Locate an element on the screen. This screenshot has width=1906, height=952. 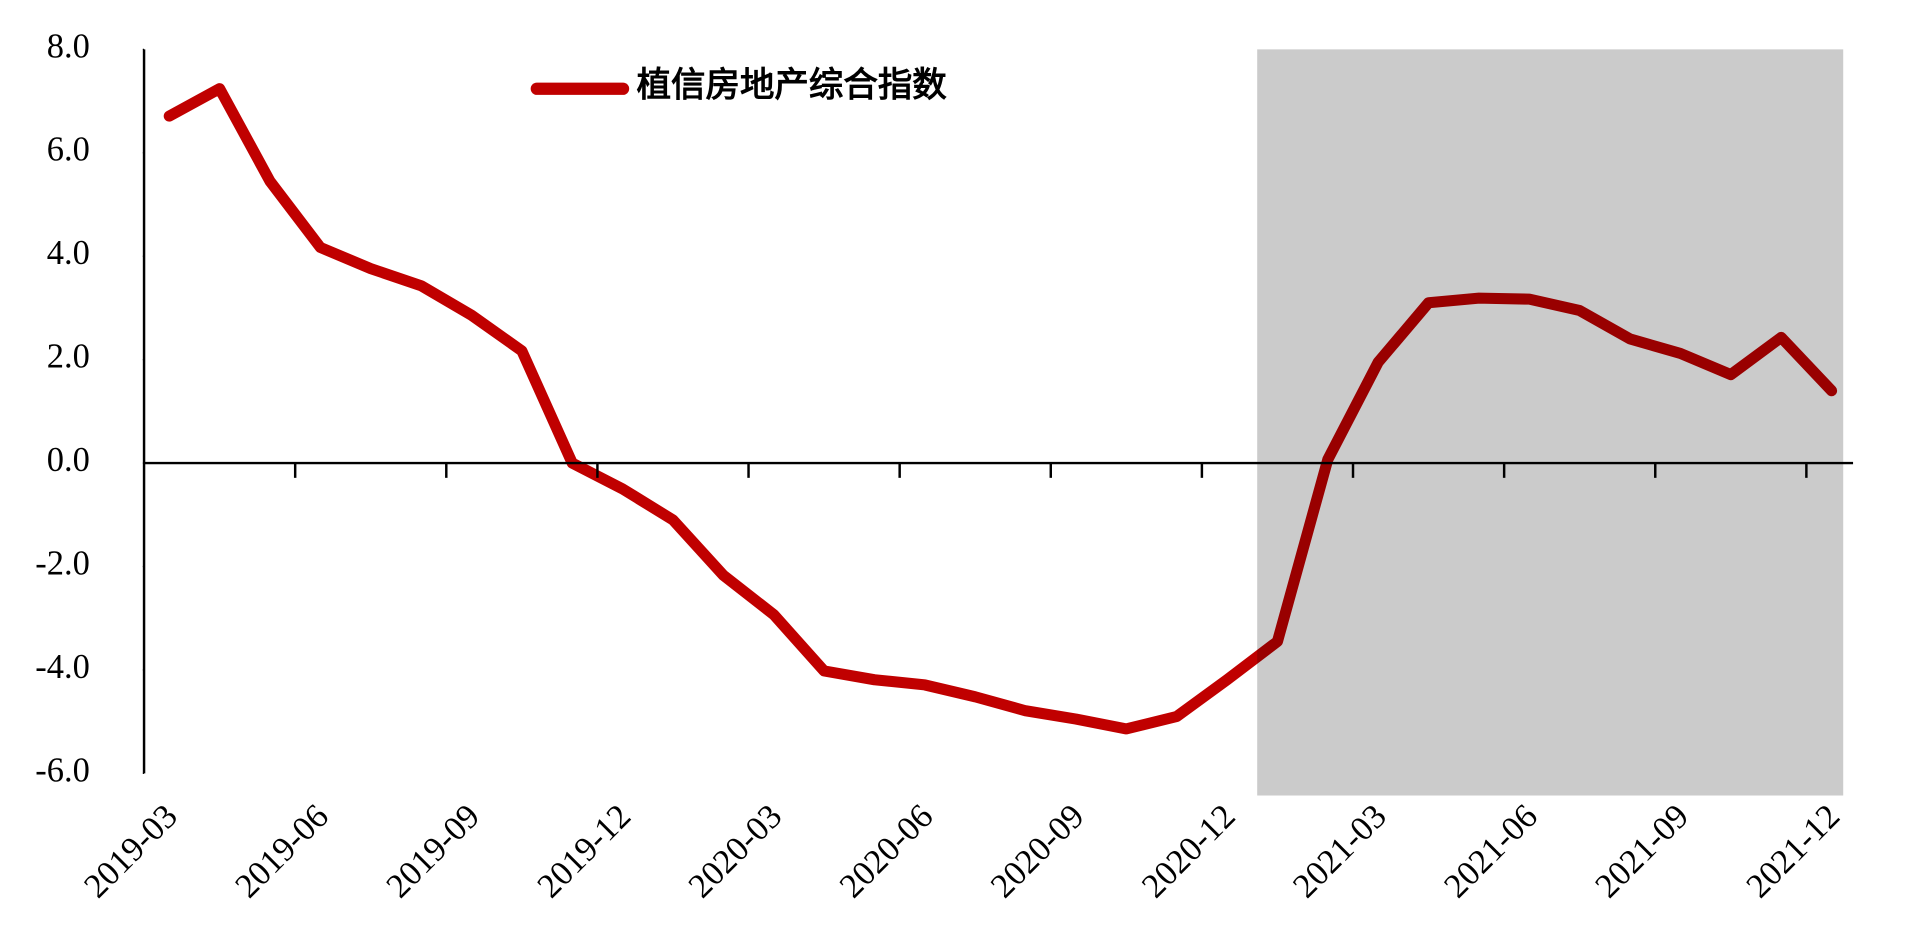
x-tick-label: 2020-03 is located at coordinates (735, 851).